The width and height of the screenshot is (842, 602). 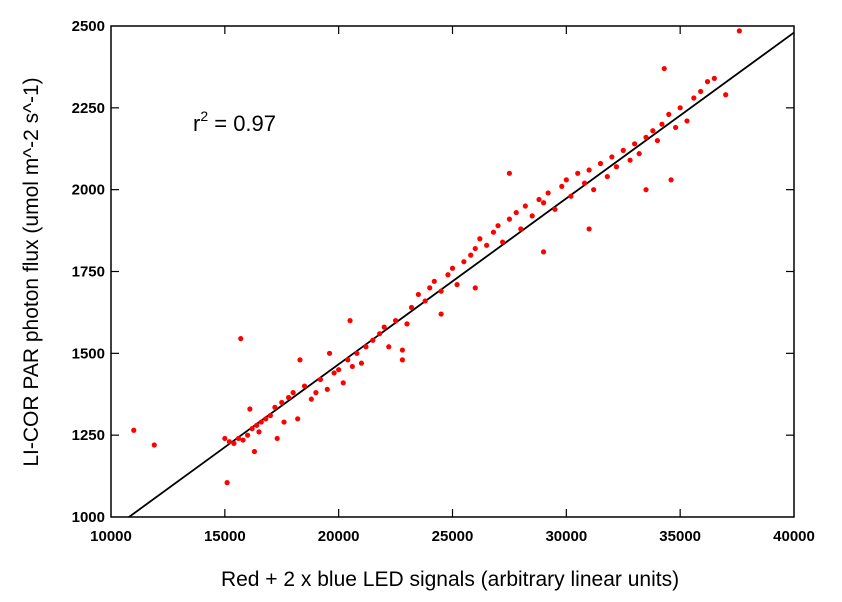 What do you see at coordinates (88, 517) in the screenshot?
I see `y-tick-label: 1000` at bounding box center [88, 517].